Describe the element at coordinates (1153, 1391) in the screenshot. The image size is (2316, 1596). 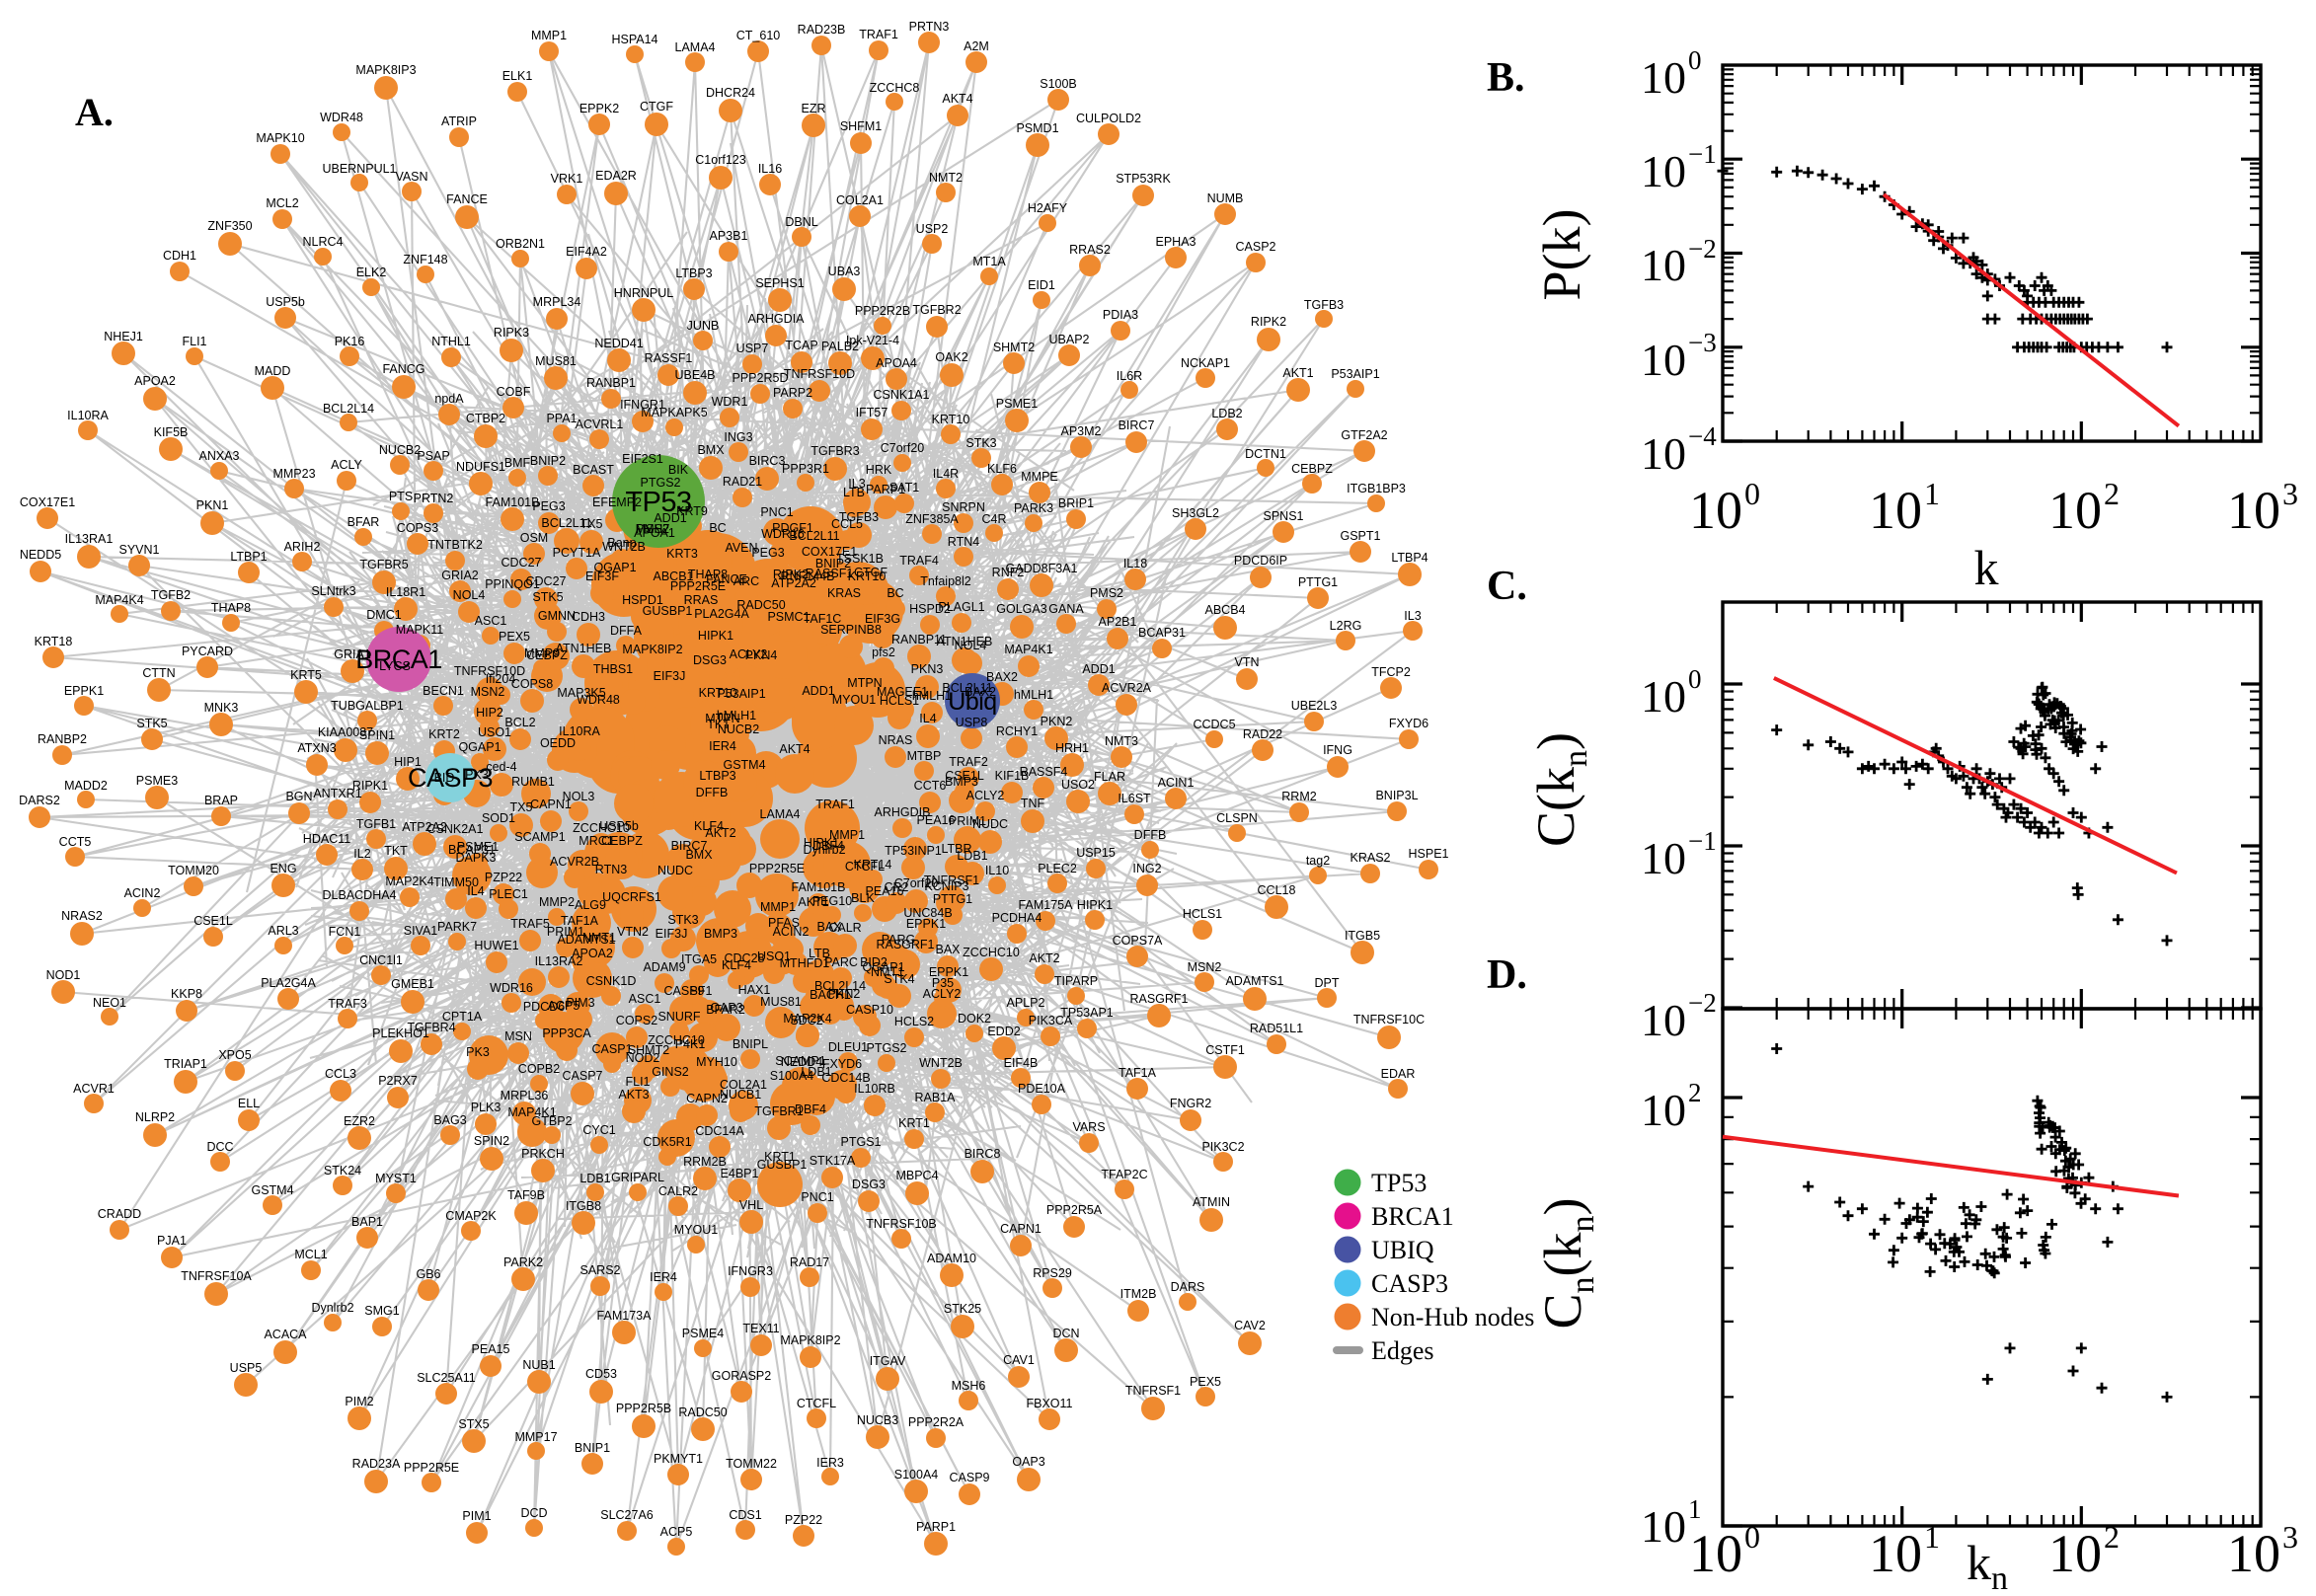
I see `svg-text: TNFRSF1` at that location.